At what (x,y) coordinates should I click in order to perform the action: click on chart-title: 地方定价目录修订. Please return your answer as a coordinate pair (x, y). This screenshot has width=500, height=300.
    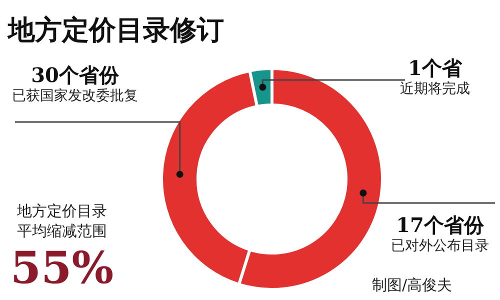
    Looking at the image, I should click on (116, 31).